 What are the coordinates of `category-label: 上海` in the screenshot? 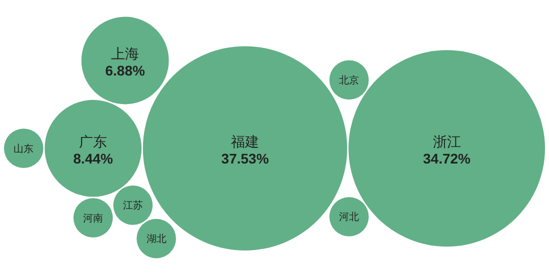 It's located at (125, 54).